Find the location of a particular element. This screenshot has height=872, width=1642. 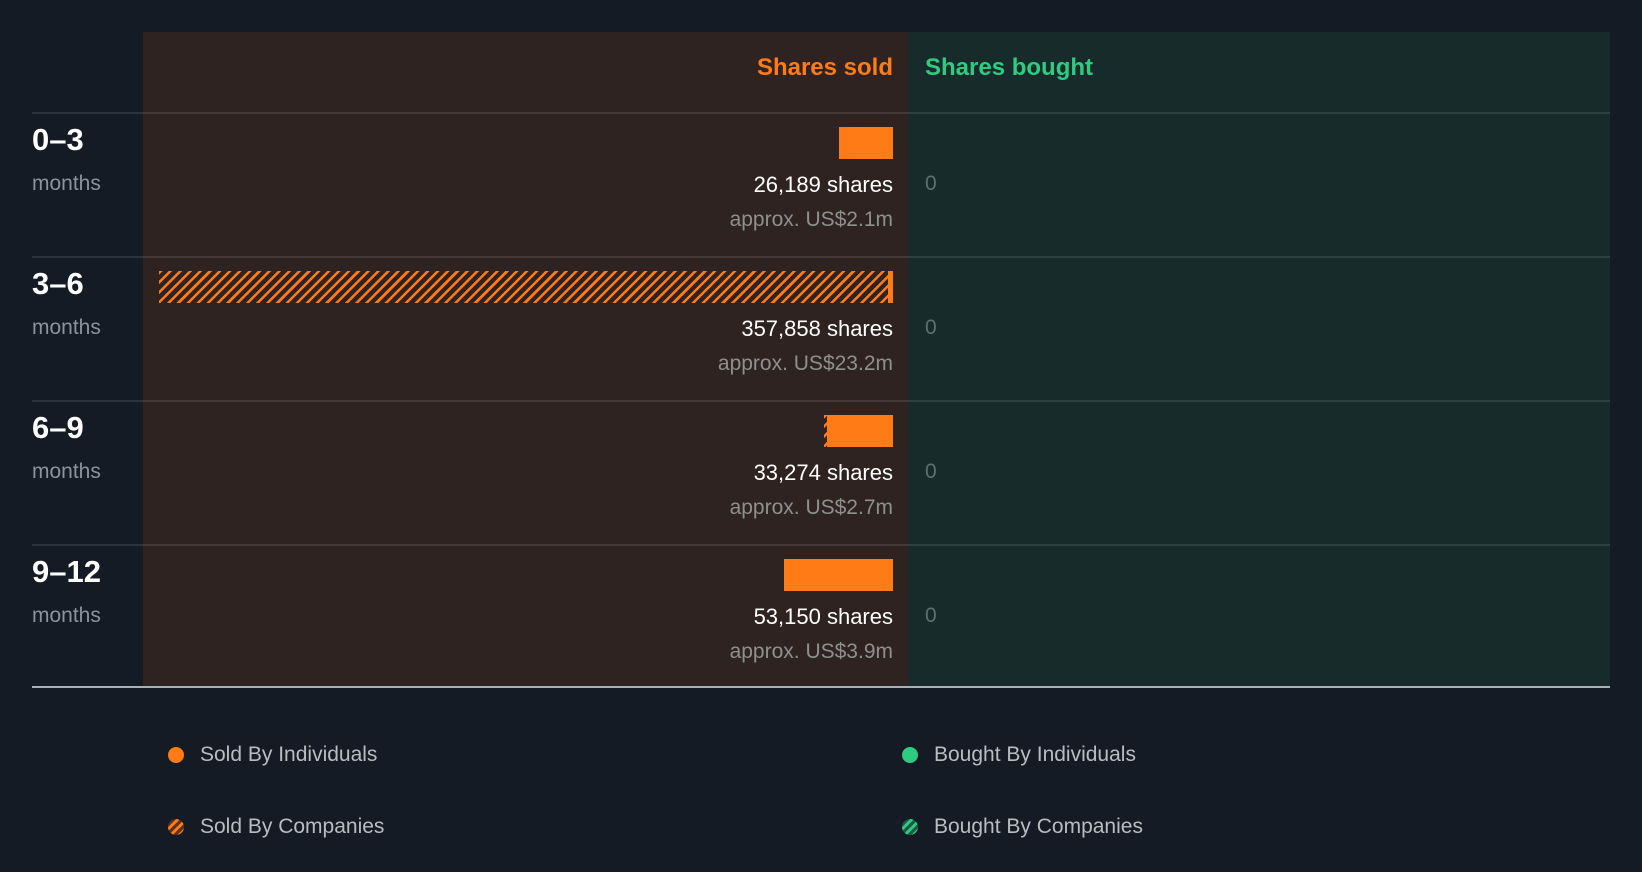

green-hatched-dot-icon is located at coordinates (910, 827).